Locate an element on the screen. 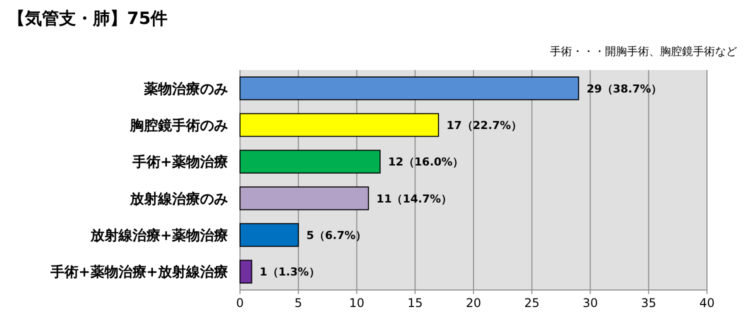 The image size is (745, 332). x-tick-label: 10 is located at coordinates (356, 303).